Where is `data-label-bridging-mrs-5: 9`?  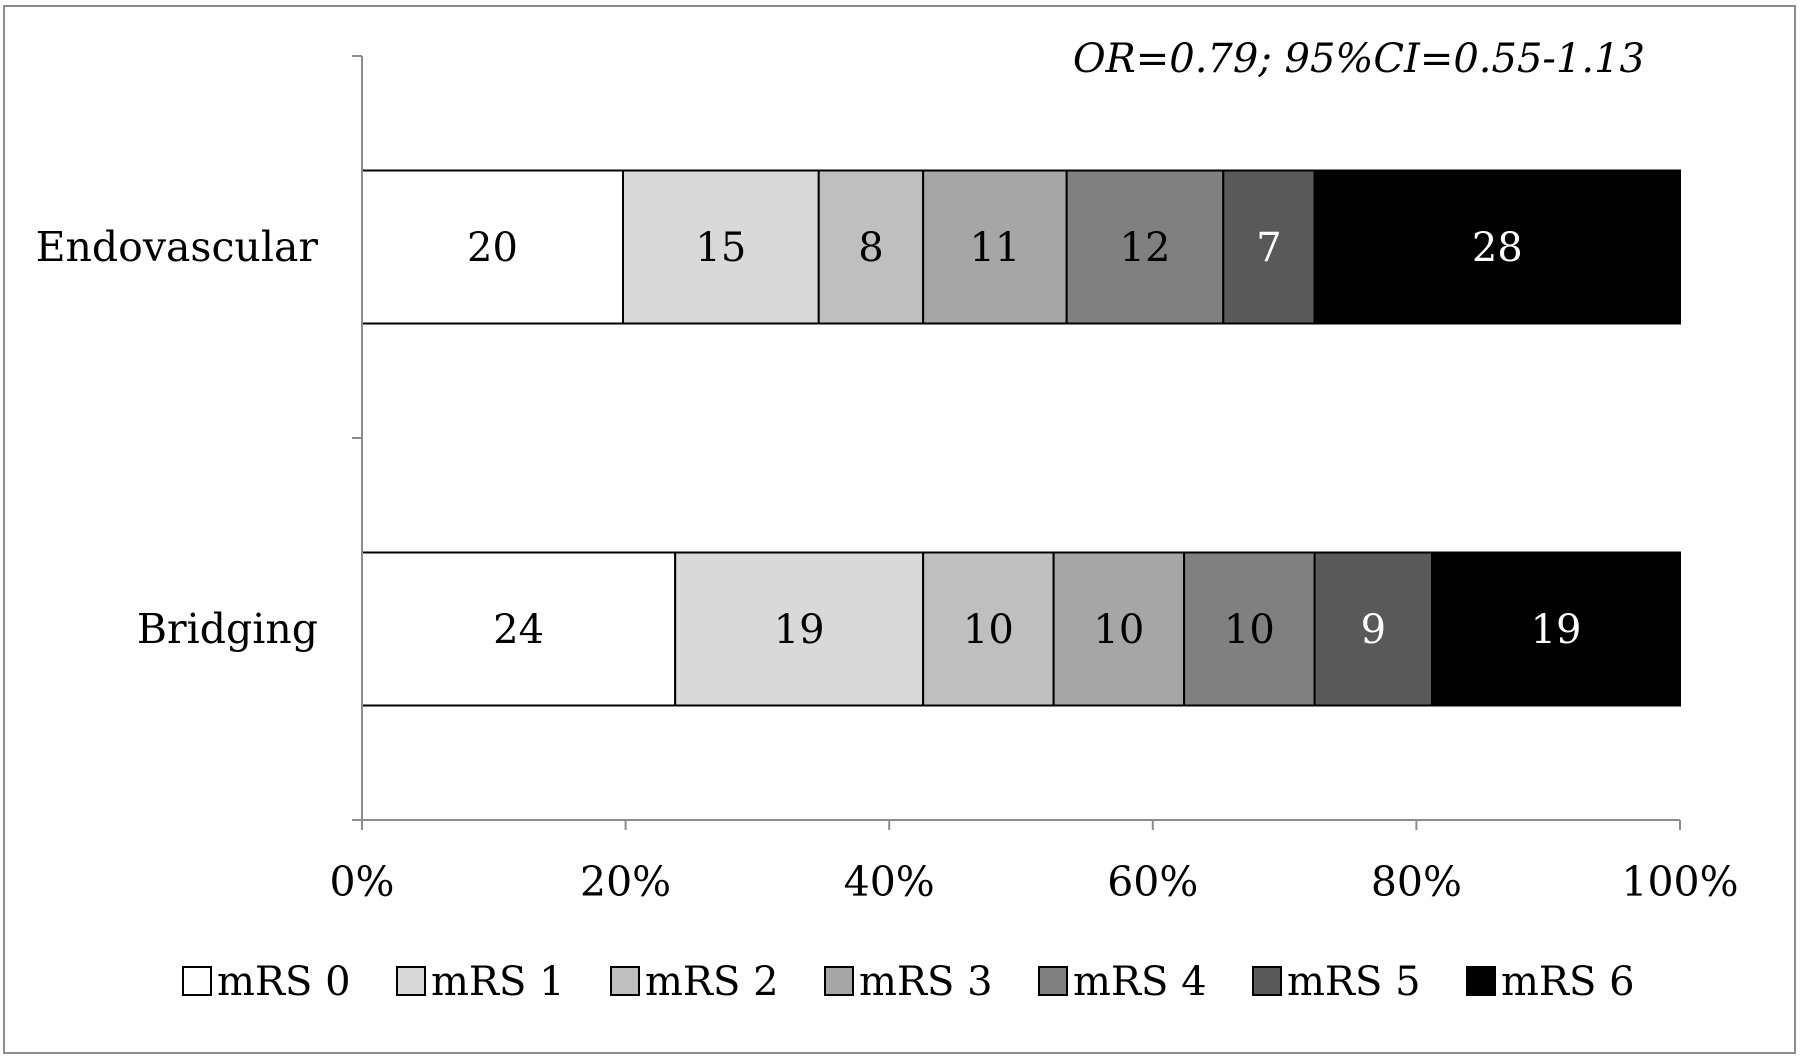
data-label-bridging-mrs-5: 9 is located at coordinates (1373, 630).